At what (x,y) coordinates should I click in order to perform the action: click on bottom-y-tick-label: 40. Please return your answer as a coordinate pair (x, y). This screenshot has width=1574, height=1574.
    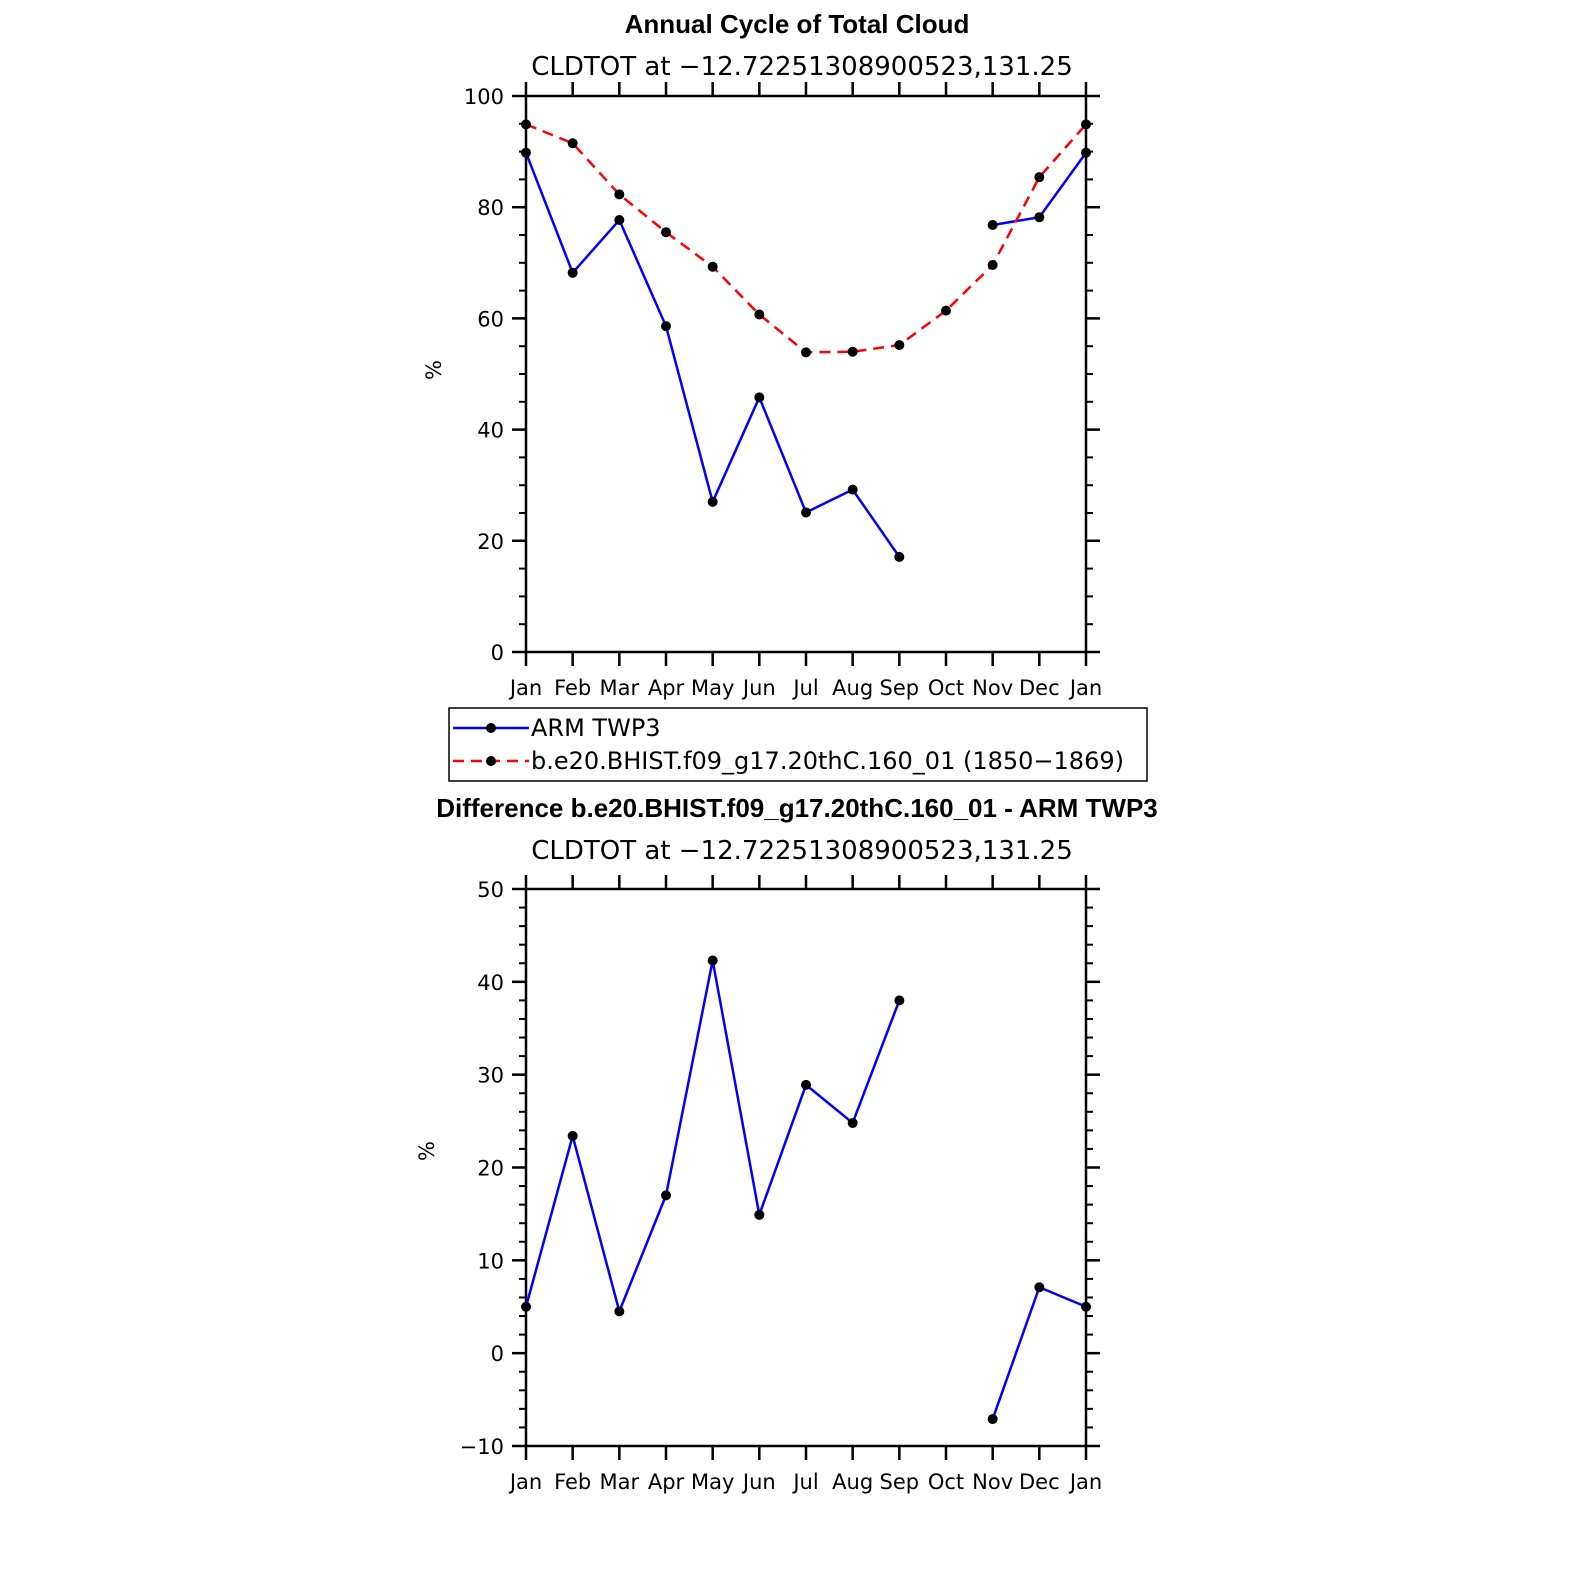
    Looking at the image, I should click on (490, 983).